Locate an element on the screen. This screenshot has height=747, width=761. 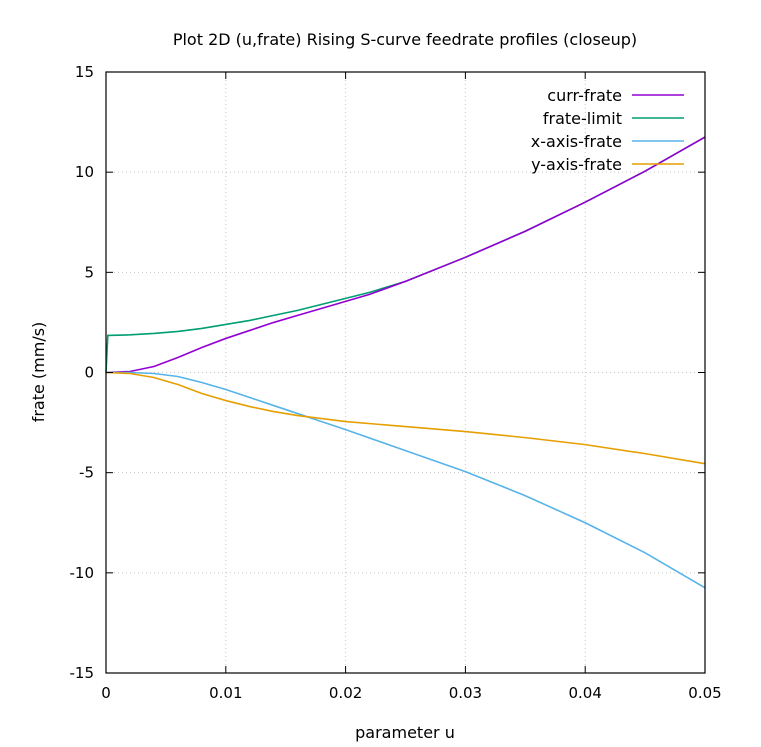
y-tick-label: 15 is located at coordinates (84, 72).